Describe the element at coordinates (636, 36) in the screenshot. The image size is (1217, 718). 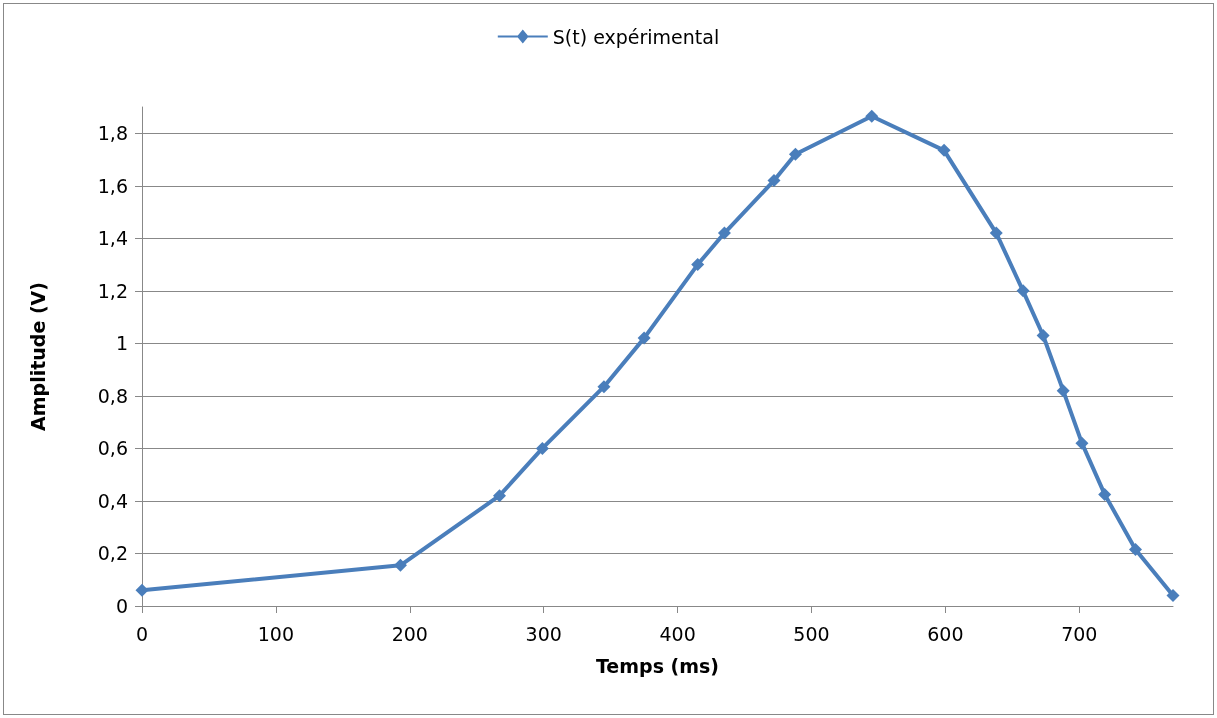
I see `legend-label: S(t) expérimental` at that location.